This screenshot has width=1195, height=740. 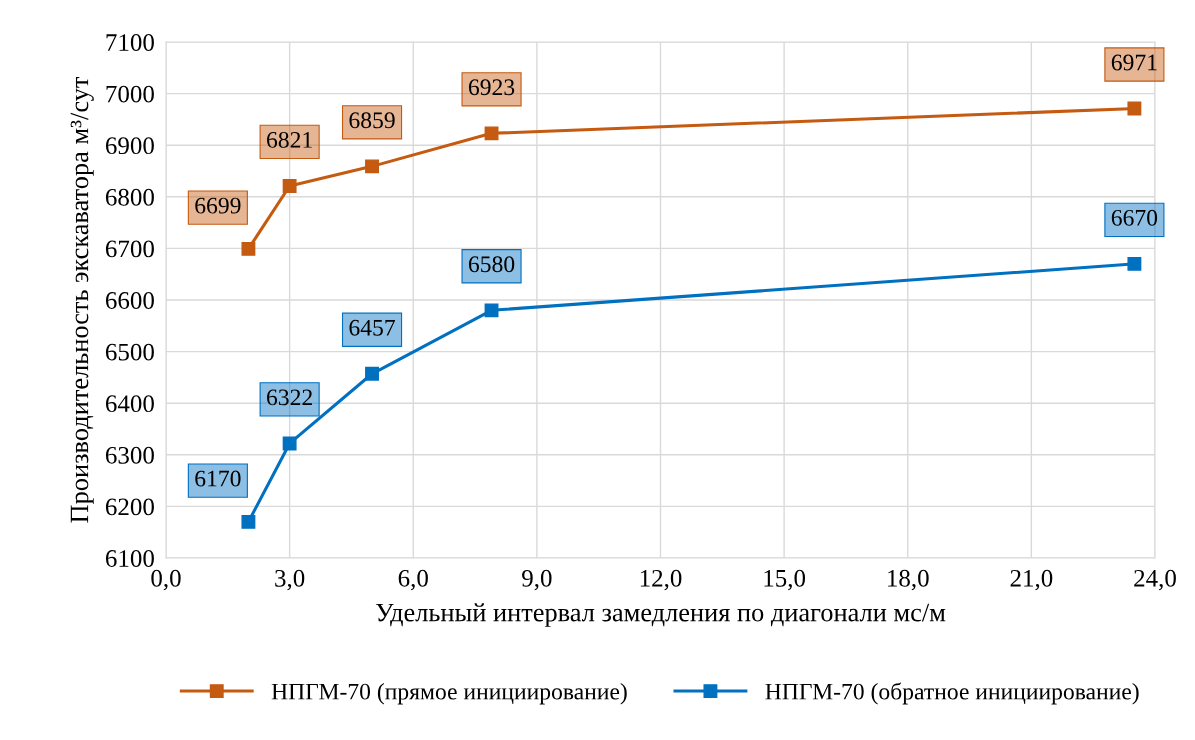 I want to click on y-tick-label: 6400, so click(x=129, y=404).